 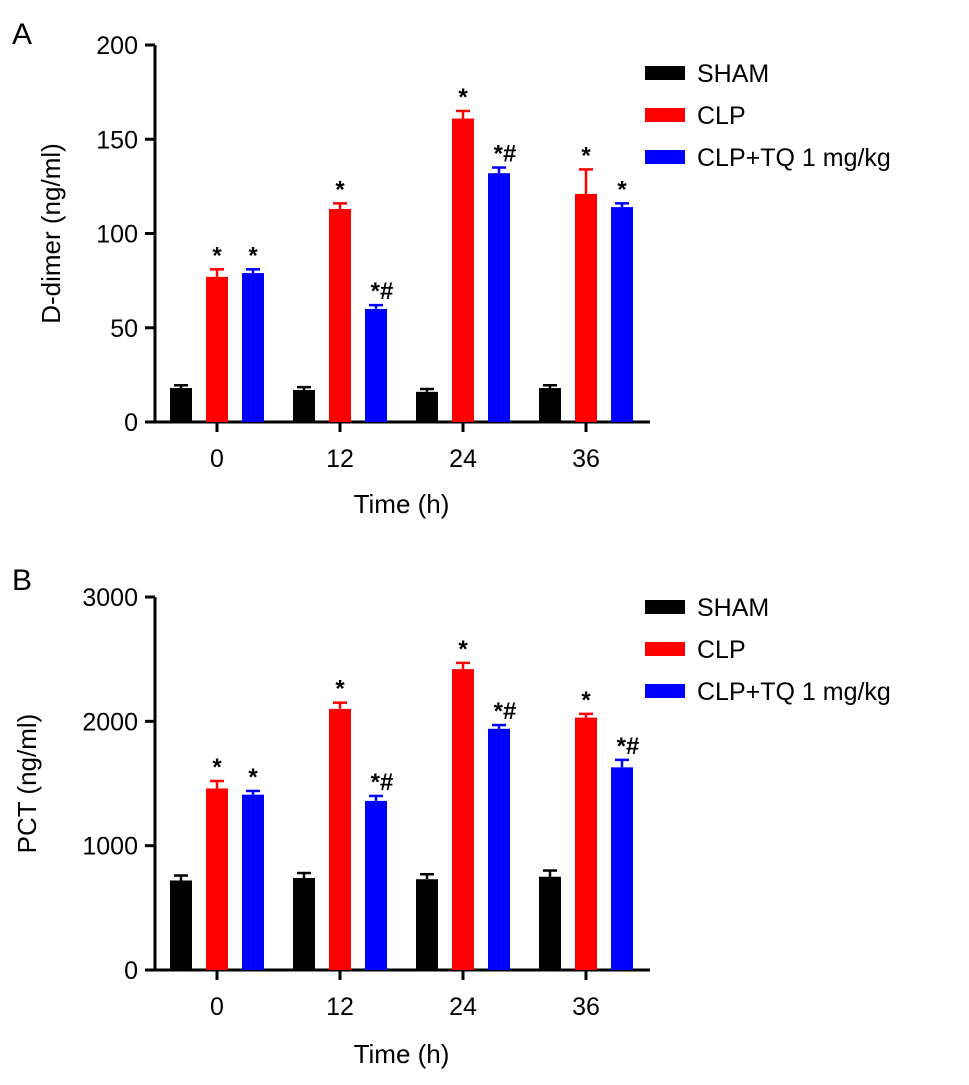 I want to click on y-tick-label: 200, so click(x=117, y=46).